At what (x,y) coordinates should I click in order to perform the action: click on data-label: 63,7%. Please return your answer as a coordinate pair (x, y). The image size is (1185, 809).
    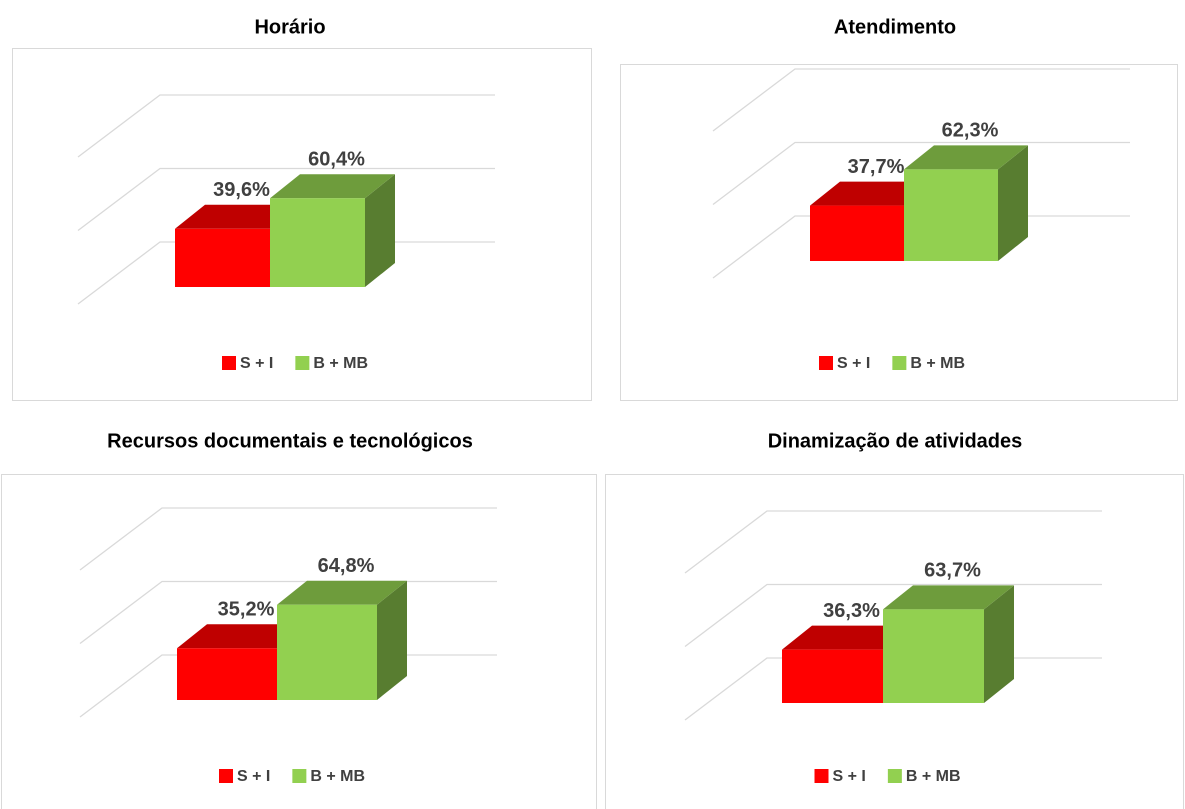
    Looking at the image, I should click on (952, 571).